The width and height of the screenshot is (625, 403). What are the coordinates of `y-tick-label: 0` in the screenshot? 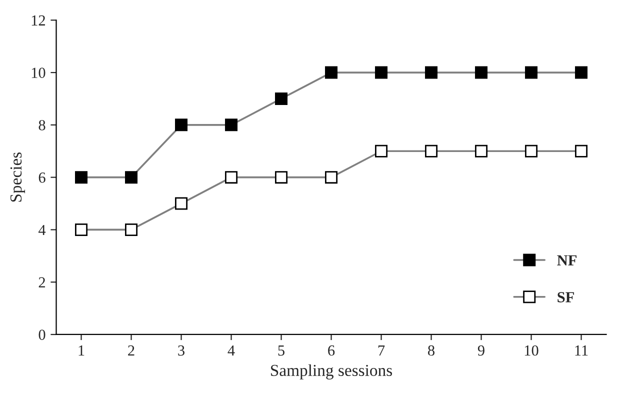 It's located at (42, 335).